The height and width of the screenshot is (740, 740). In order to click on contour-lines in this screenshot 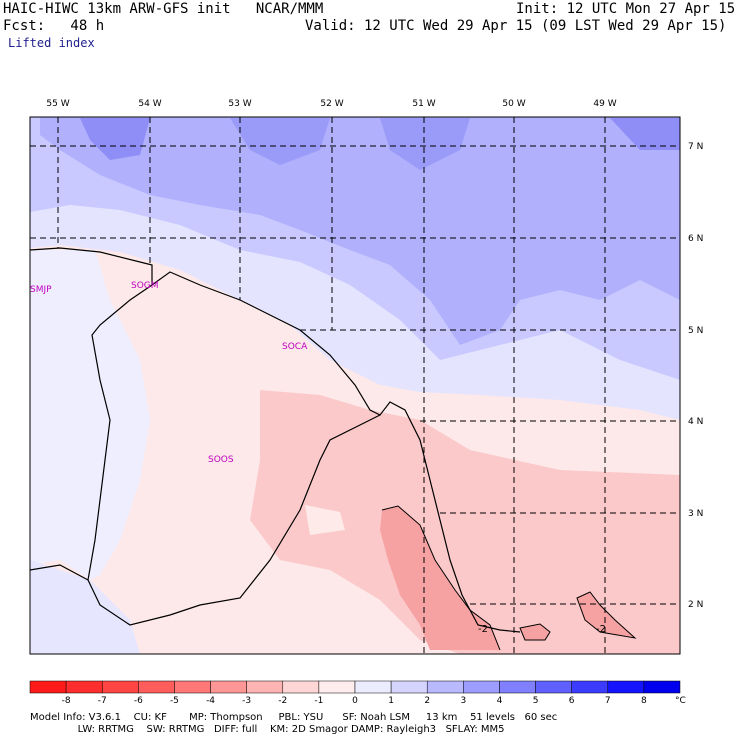, I will do `click(509, 578)`.